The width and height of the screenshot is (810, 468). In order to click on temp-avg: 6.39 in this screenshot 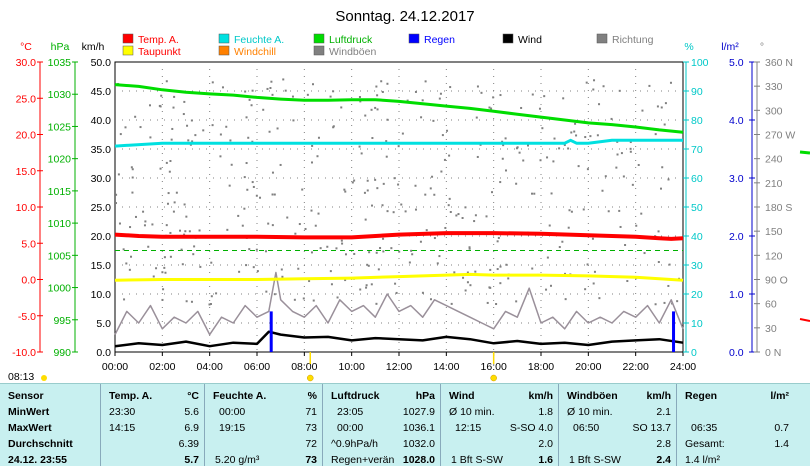, I will do `click(188, 444)`.